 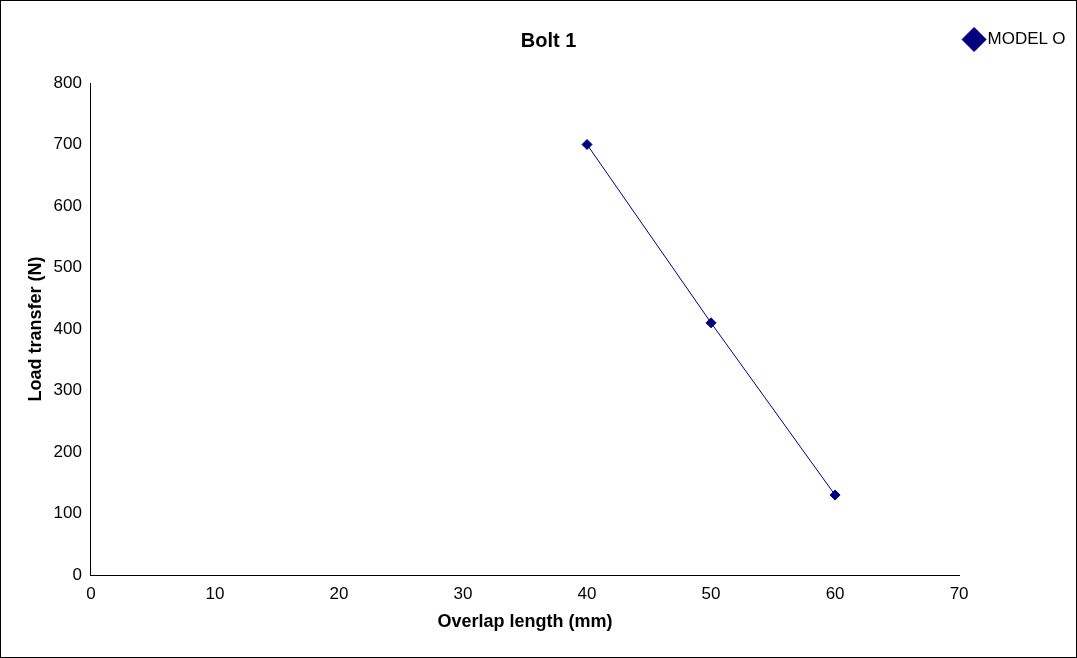 What do you see at coordinates (67, 390) in the screenshot?
I see `y-tick-label: 300` at bounding box center [67, 390].